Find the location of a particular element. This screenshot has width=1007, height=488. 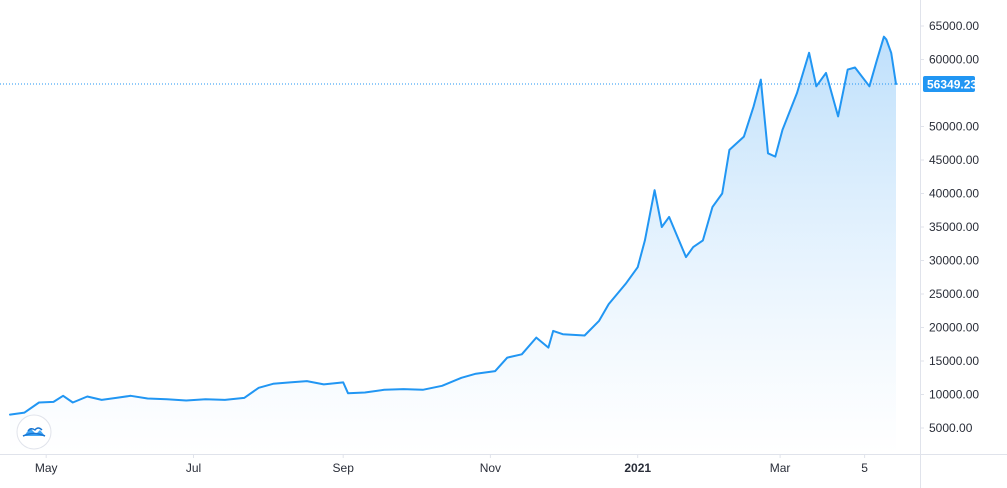

x-tick-label: Nov is located at coordinates (490, 468).